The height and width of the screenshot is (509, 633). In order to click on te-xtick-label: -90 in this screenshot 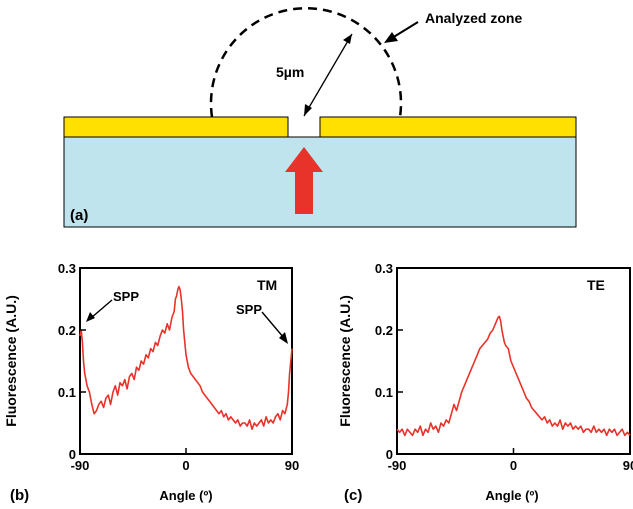, I will do `click(397, 465)`.